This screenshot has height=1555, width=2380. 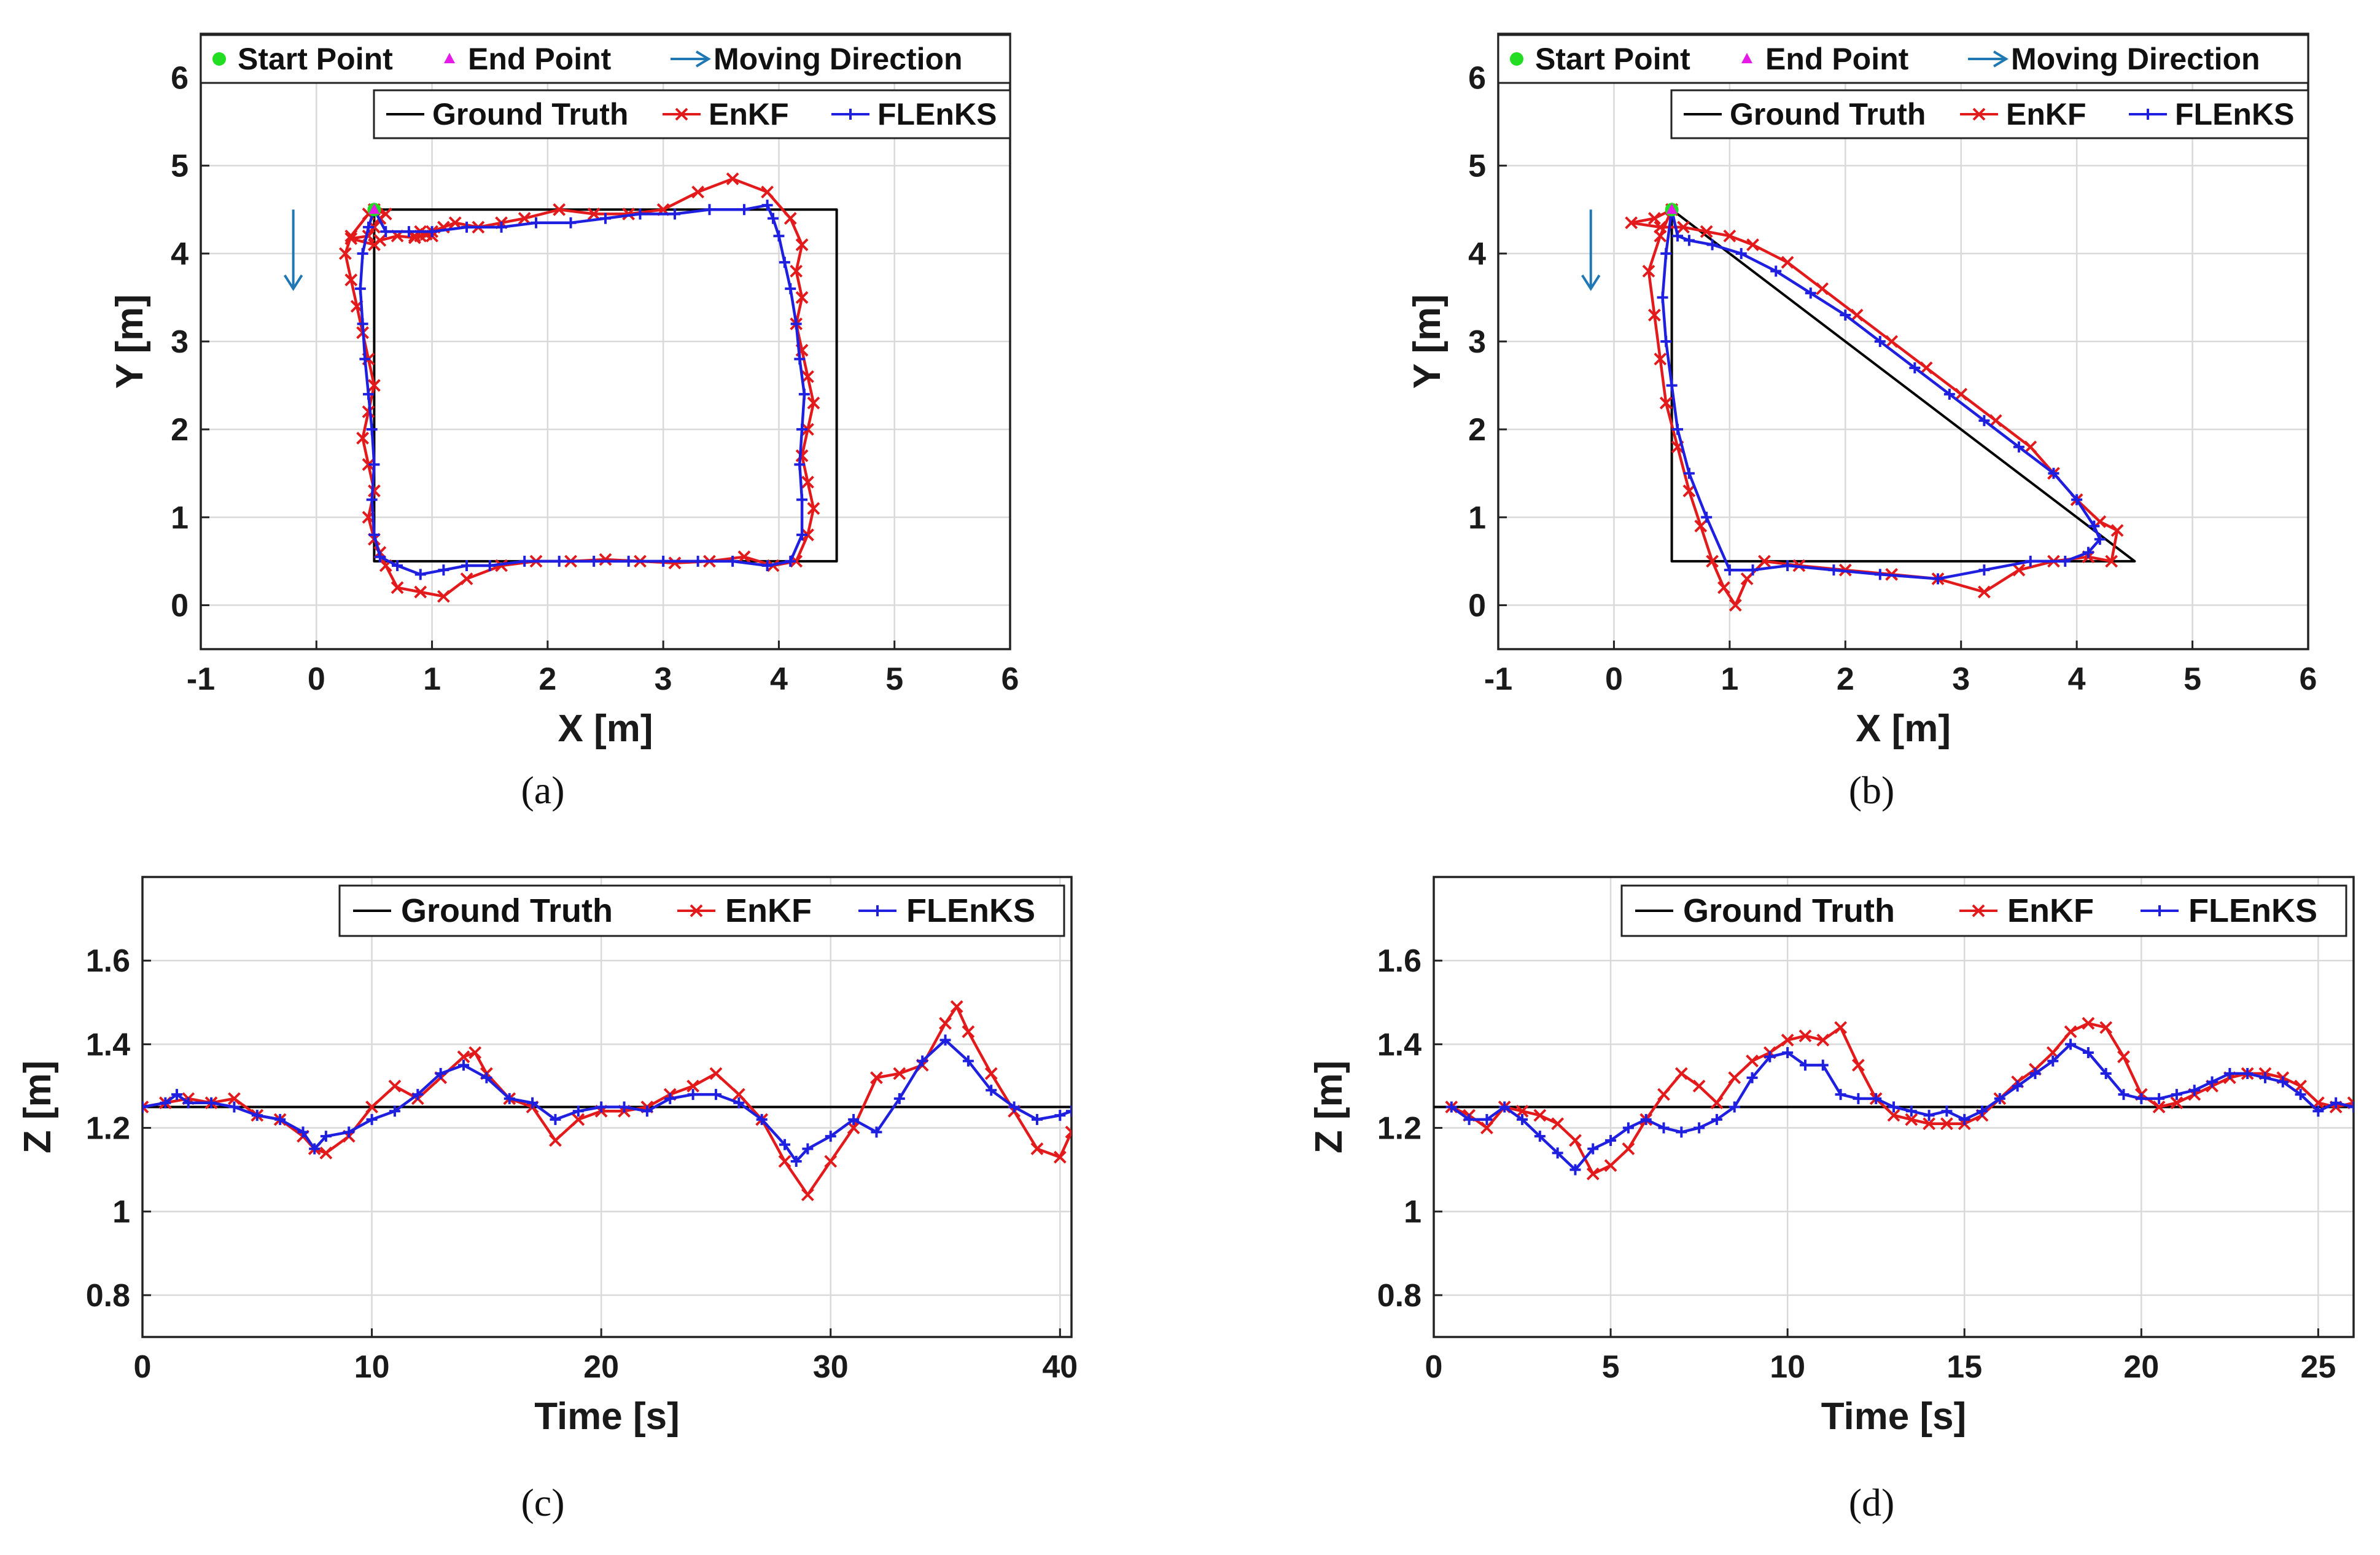 What do you see at coordinates (530, 114) in the screenshot?
I see `legend-label-ground-truth: Ground Truth` at bounding box center [530, 114].